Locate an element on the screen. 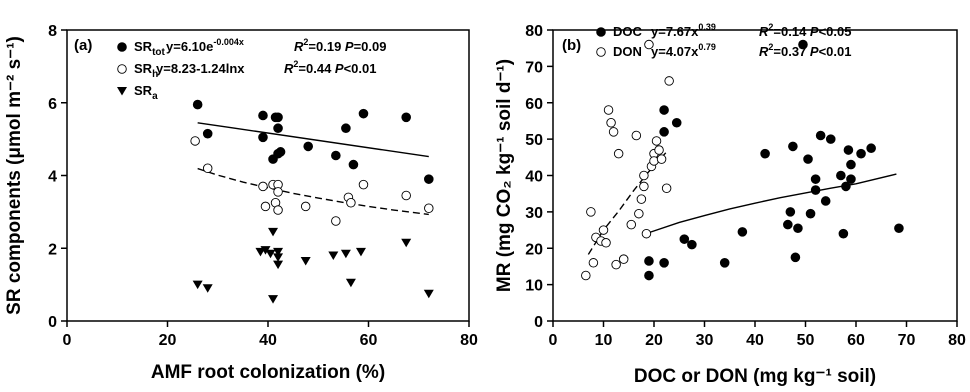 This screenshot has width=970, height=392. legend-marker-srtot is located at coordinates (122, 47).